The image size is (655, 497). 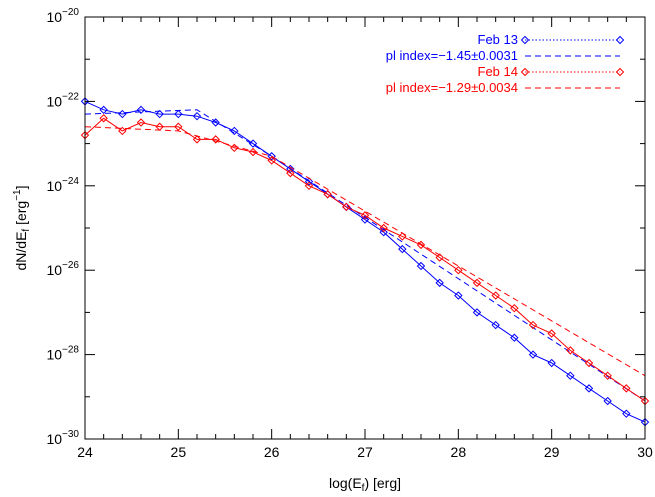 What do you see at coordinates (498, 71) in the screenshot?
I see `legend-label: Feb 14` at bounding box center [498, 71].